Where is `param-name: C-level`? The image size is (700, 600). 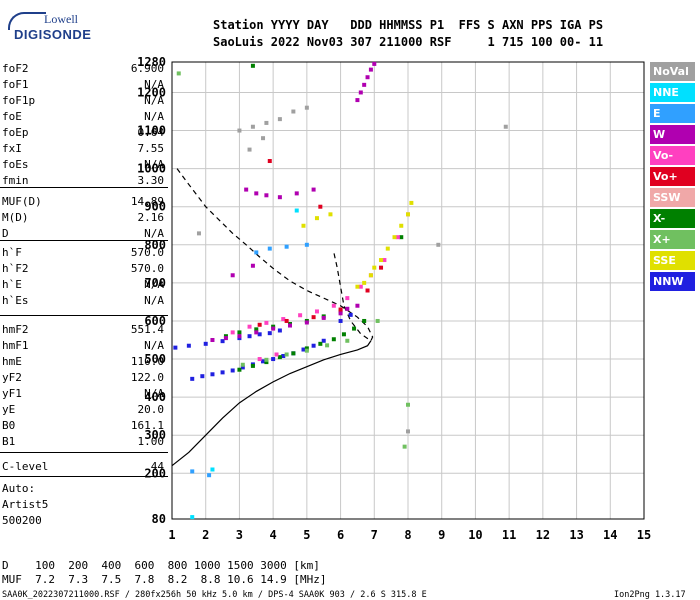
param-name: C-level is located at coordinates (25, 466).